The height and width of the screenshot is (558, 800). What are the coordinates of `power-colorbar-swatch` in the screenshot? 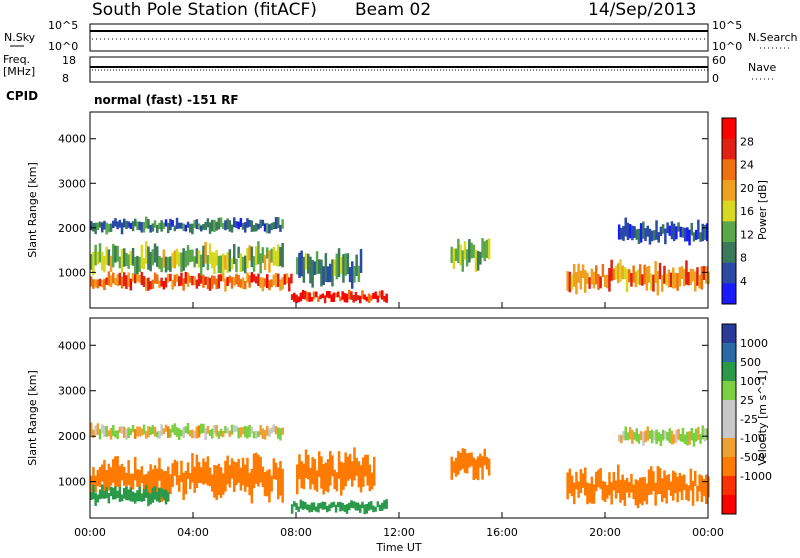 It's located at (729, 190).